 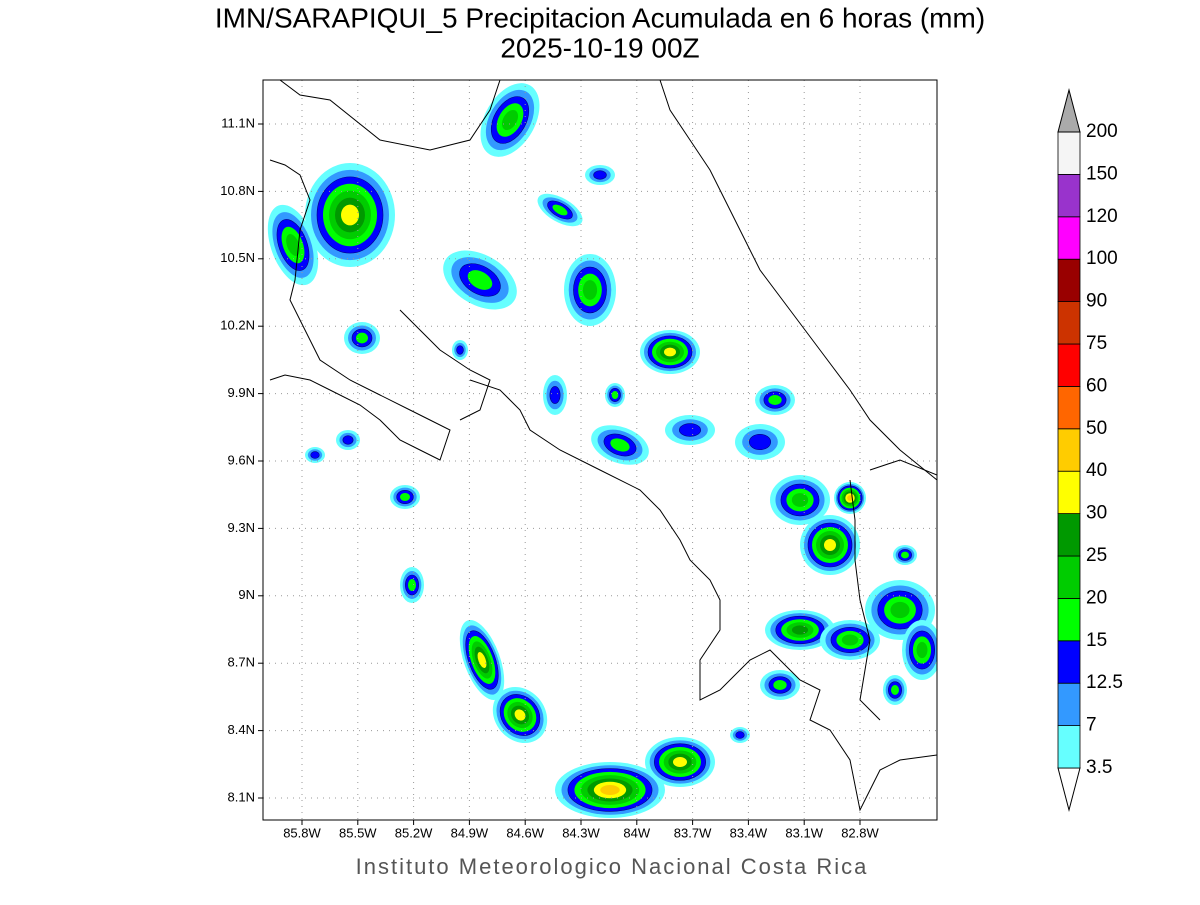 What do you see at coordinates (1102, 173) in the screenshot?
I see `colorbar-label: 150` at bounding box center [1102, 173].